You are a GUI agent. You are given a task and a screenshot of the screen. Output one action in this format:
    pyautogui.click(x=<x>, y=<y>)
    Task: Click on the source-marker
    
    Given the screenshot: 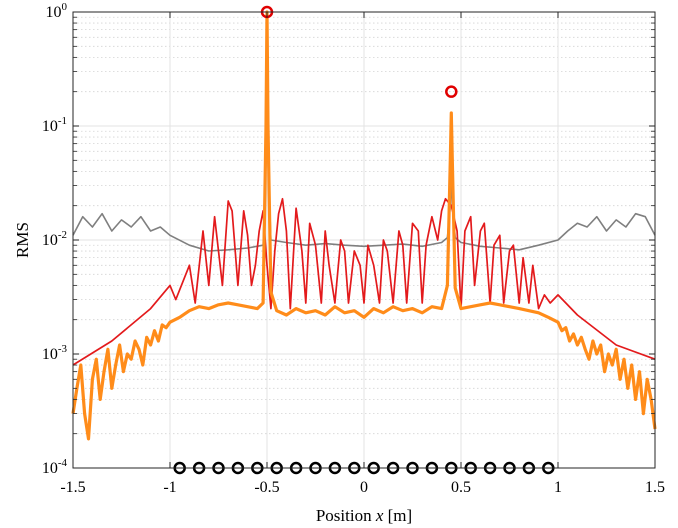 What is the action you would take?
    pyautogui.click(x=451, y=91)
    